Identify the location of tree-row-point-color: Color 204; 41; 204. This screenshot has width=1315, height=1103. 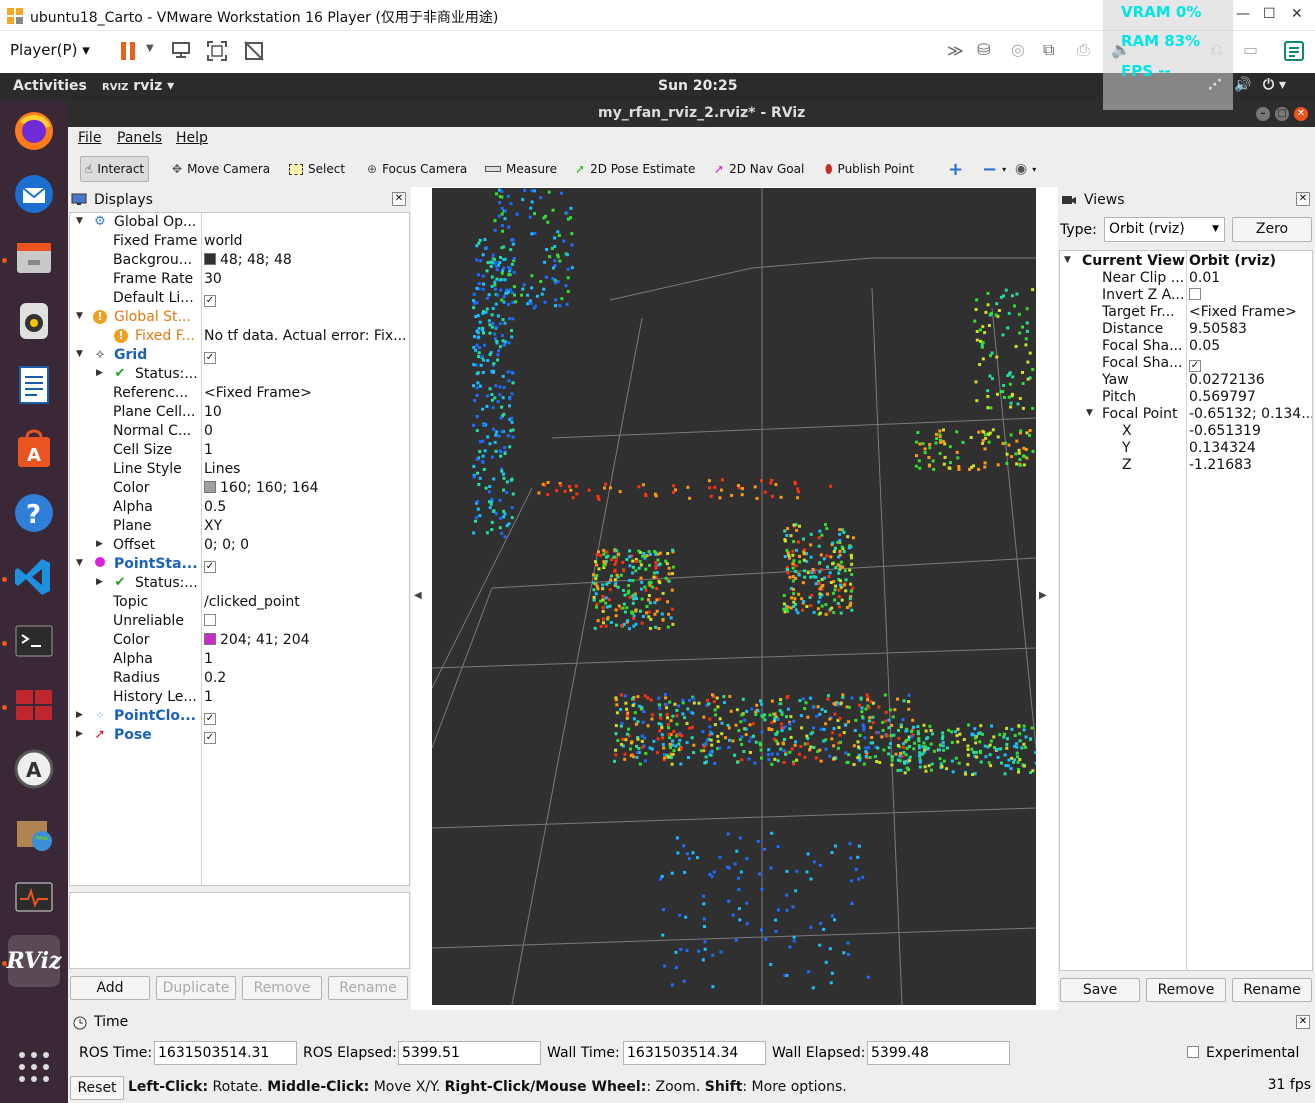
(211, 640).